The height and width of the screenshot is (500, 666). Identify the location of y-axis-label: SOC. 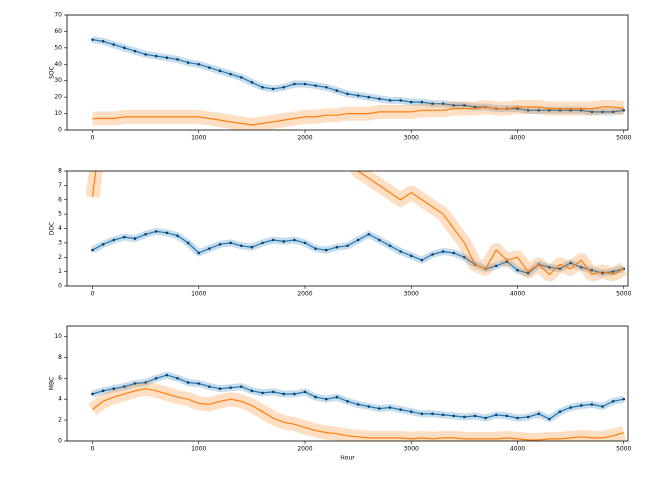
(52, 72).